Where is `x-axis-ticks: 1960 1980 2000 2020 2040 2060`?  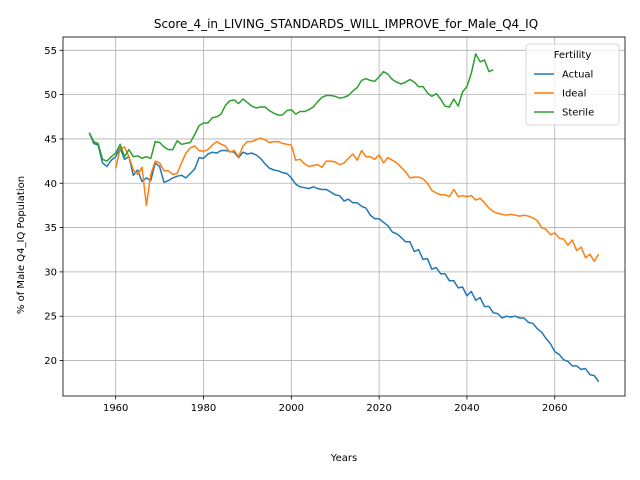
x-axis-ticks: 1960 1980 2000 2020 2040 2060 is located at coordinates (335, 405).